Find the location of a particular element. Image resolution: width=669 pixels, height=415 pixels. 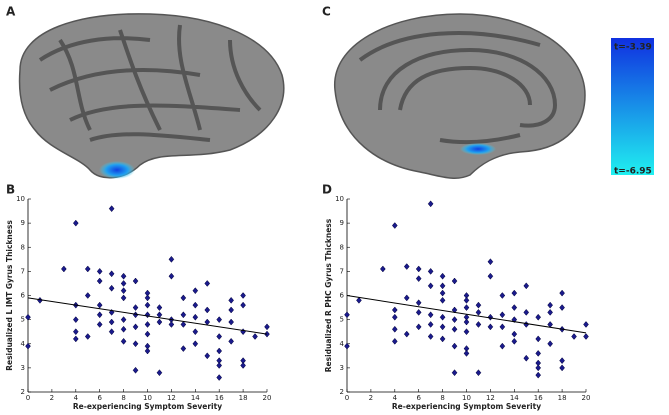

y-axis-label: Residualized R PHC Gyrus Thickness is located at coordinates (328, 295).